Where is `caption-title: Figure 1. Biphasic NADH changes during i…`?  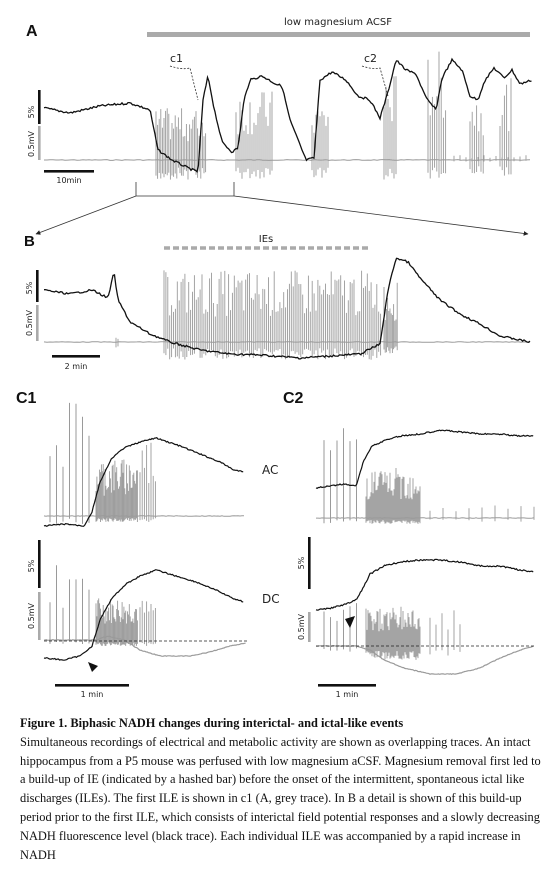
caption-title: Figure 1. Biphasic NADH changes during i… is located at coordinates (212, 723).